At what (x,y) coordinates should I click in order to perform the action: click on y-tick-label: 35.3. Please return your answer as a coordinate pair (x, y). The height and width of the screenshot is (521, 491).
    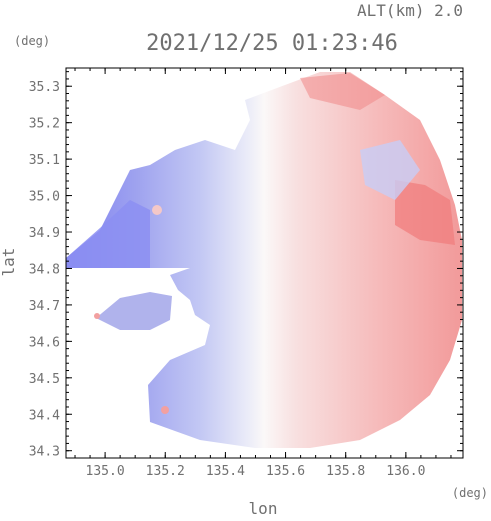
    Looking at the image, I should click on (44, 87).